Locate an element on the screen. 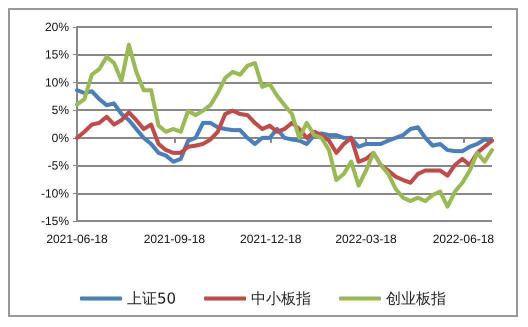 The height and width of the screenshot is (327, 528). legend-label: 上证50 is located at coordinates (151, 299).